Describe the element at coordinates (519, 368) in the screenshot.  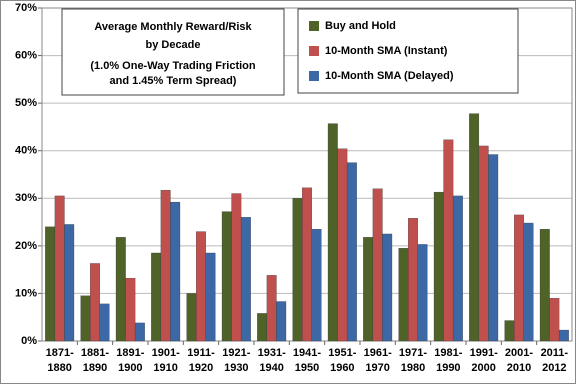
I see `x-tick-label-line: 2010` at that location.